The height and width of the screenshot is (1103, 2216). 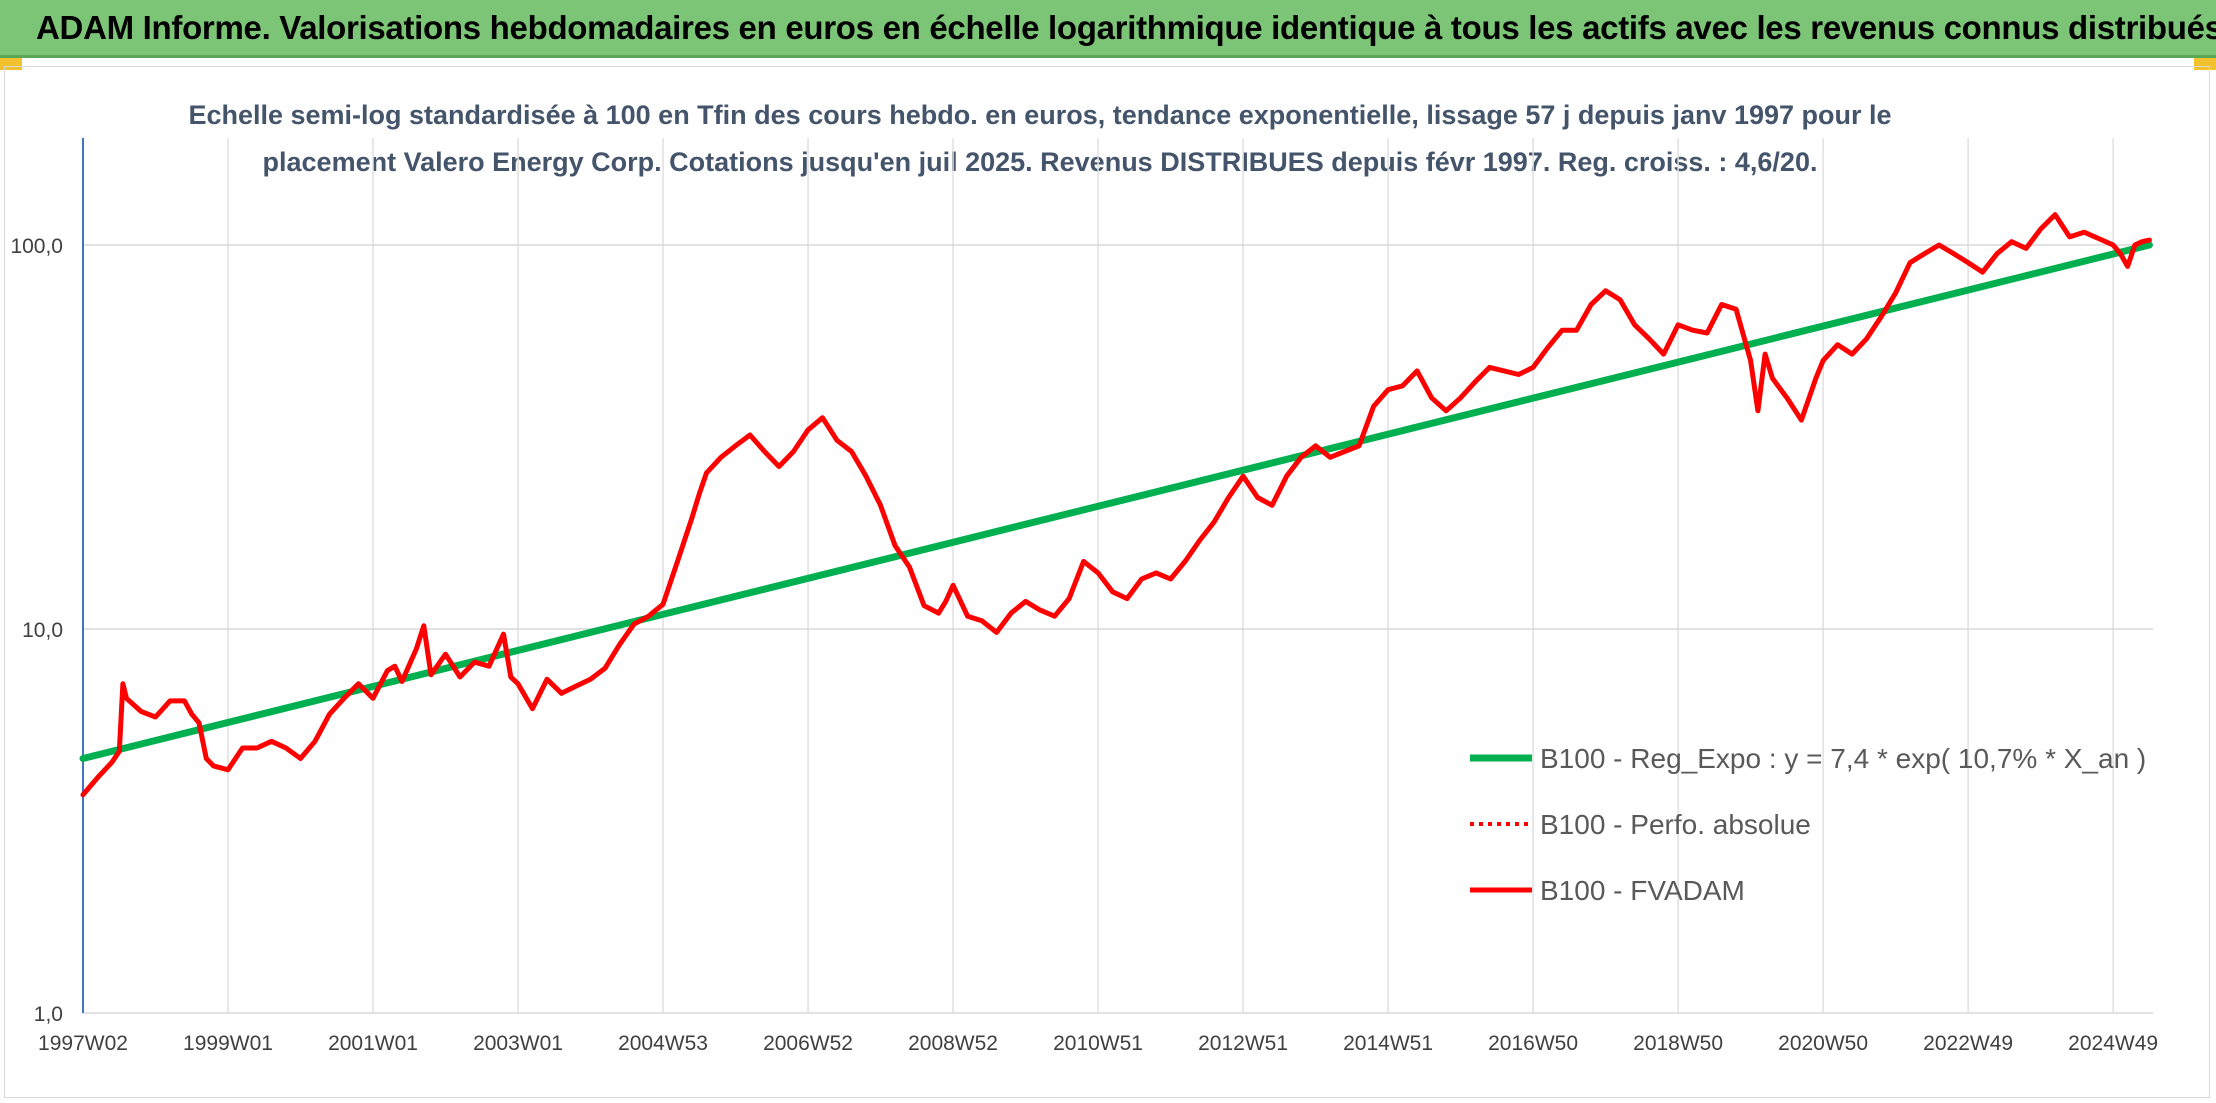 What do you see at coordinates (808, 1043) in the screenshot?
I see `x-tick-label: 2006W52` at bounding box center [808, 1043].